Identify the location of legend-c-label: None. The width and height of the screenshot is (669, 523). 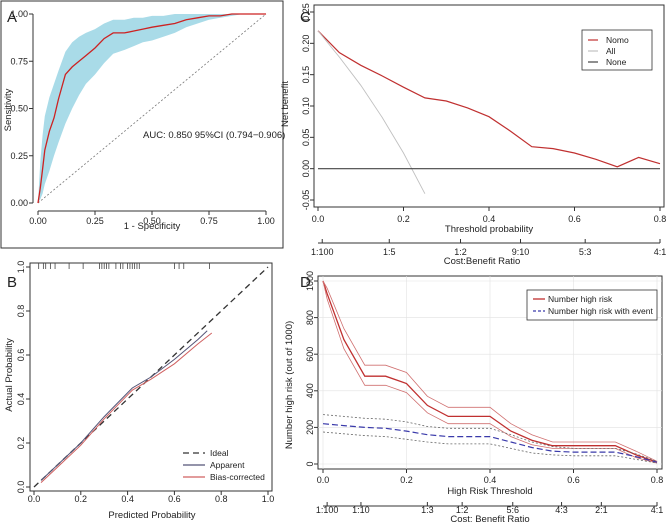
(616, 62).